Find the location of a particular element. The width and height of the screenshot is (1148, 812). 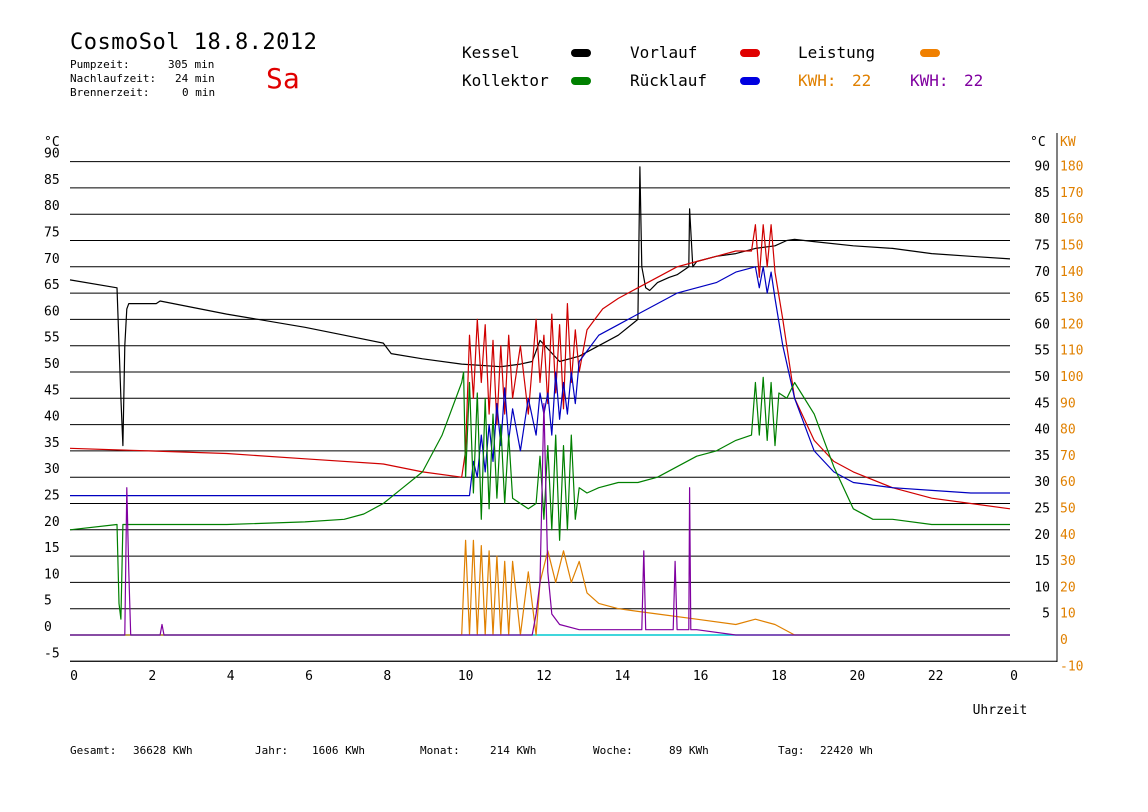

y-tick-right: 5 is located at coordinates (1046, 614).